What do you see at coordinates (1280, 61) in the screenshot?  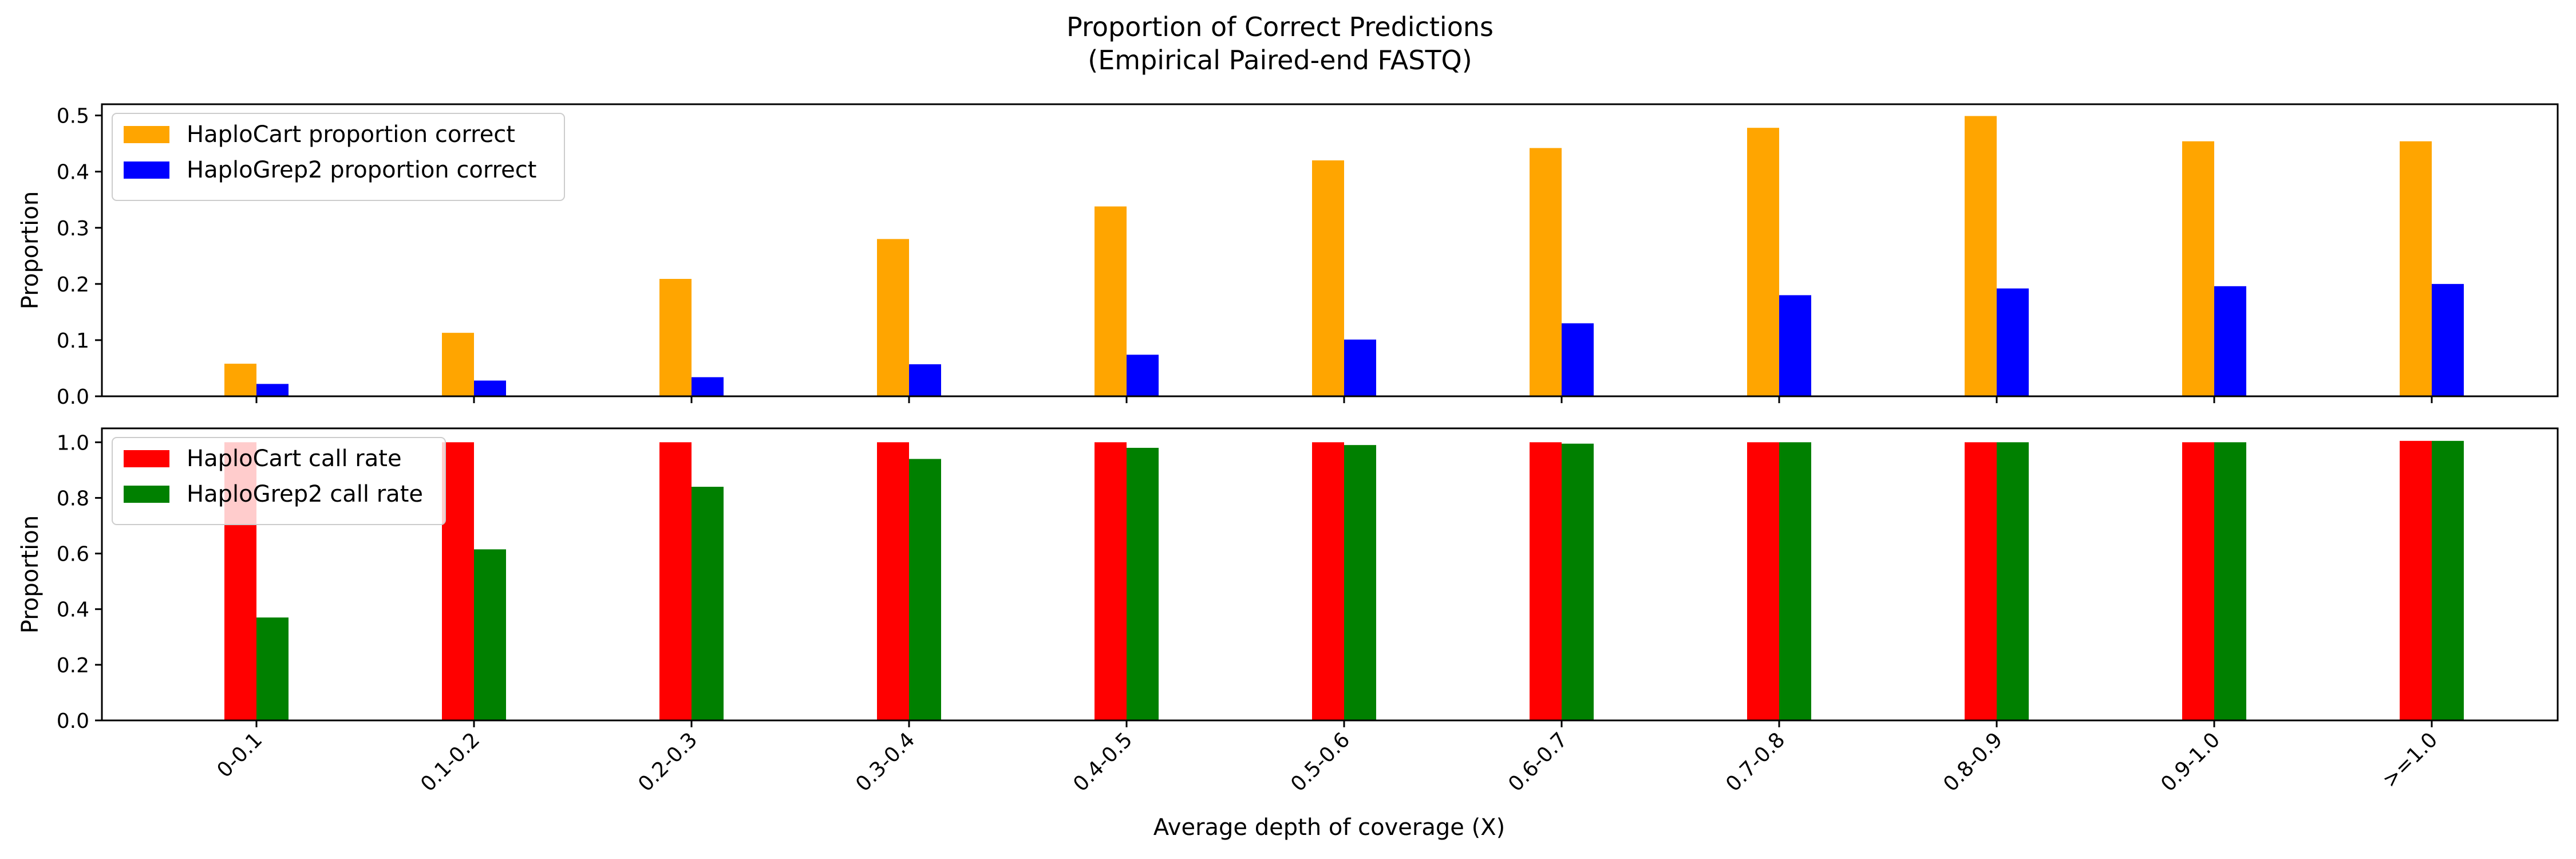 I see `figure-title-line2: (Empirical Paired-end FASTQ)` at bounding box center [1280, 61].